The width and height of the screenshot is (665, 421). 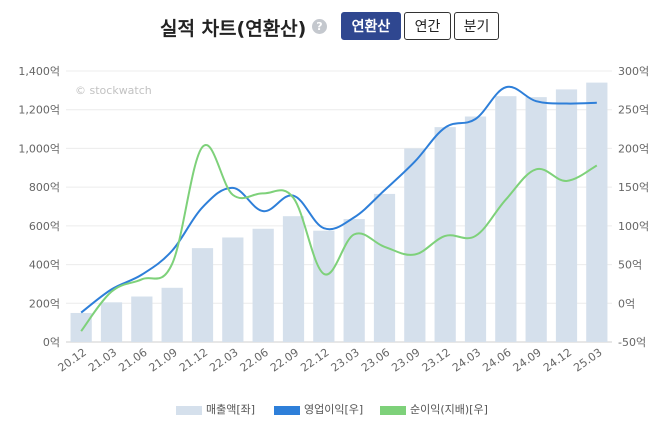 I want to click on x-tick-label: 23.09, so click(x=405, y=360).